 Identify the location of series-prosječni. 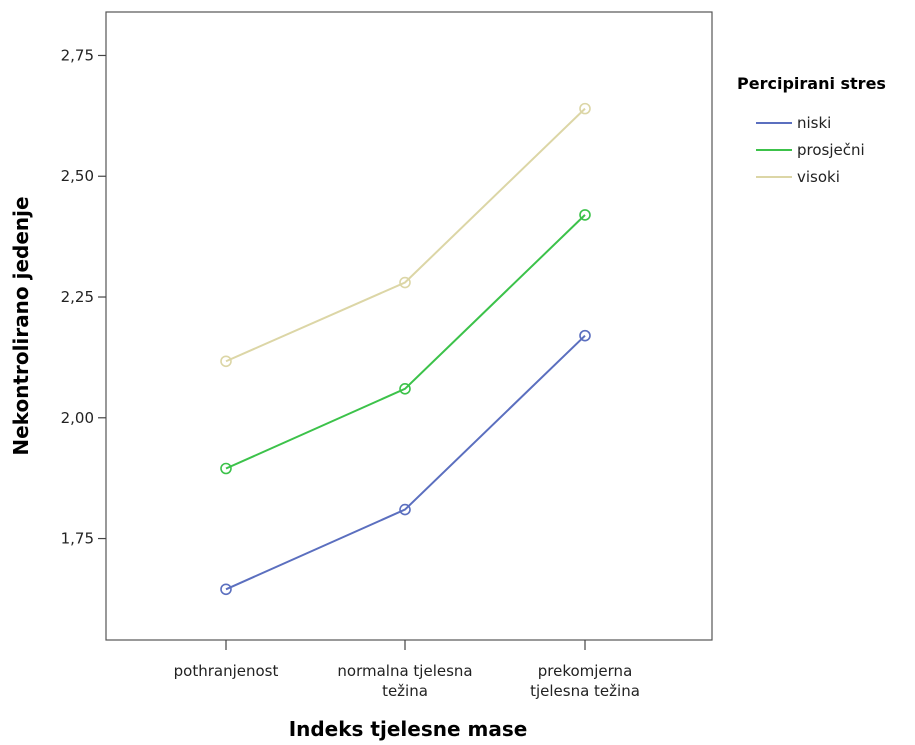
(405, 342).